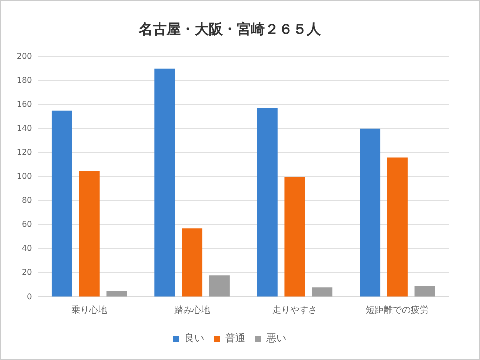  Describe the element at coordinates (27, 273) in the screenshot. I see `y-tick-label: 20` at that location.